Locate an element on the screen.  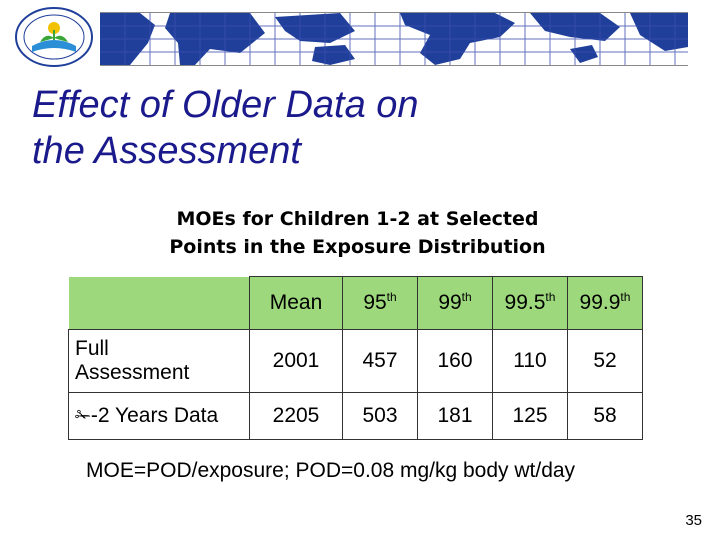
slide-title: Effect of Older Data on the Assessment is located at coordinates (332, 128).